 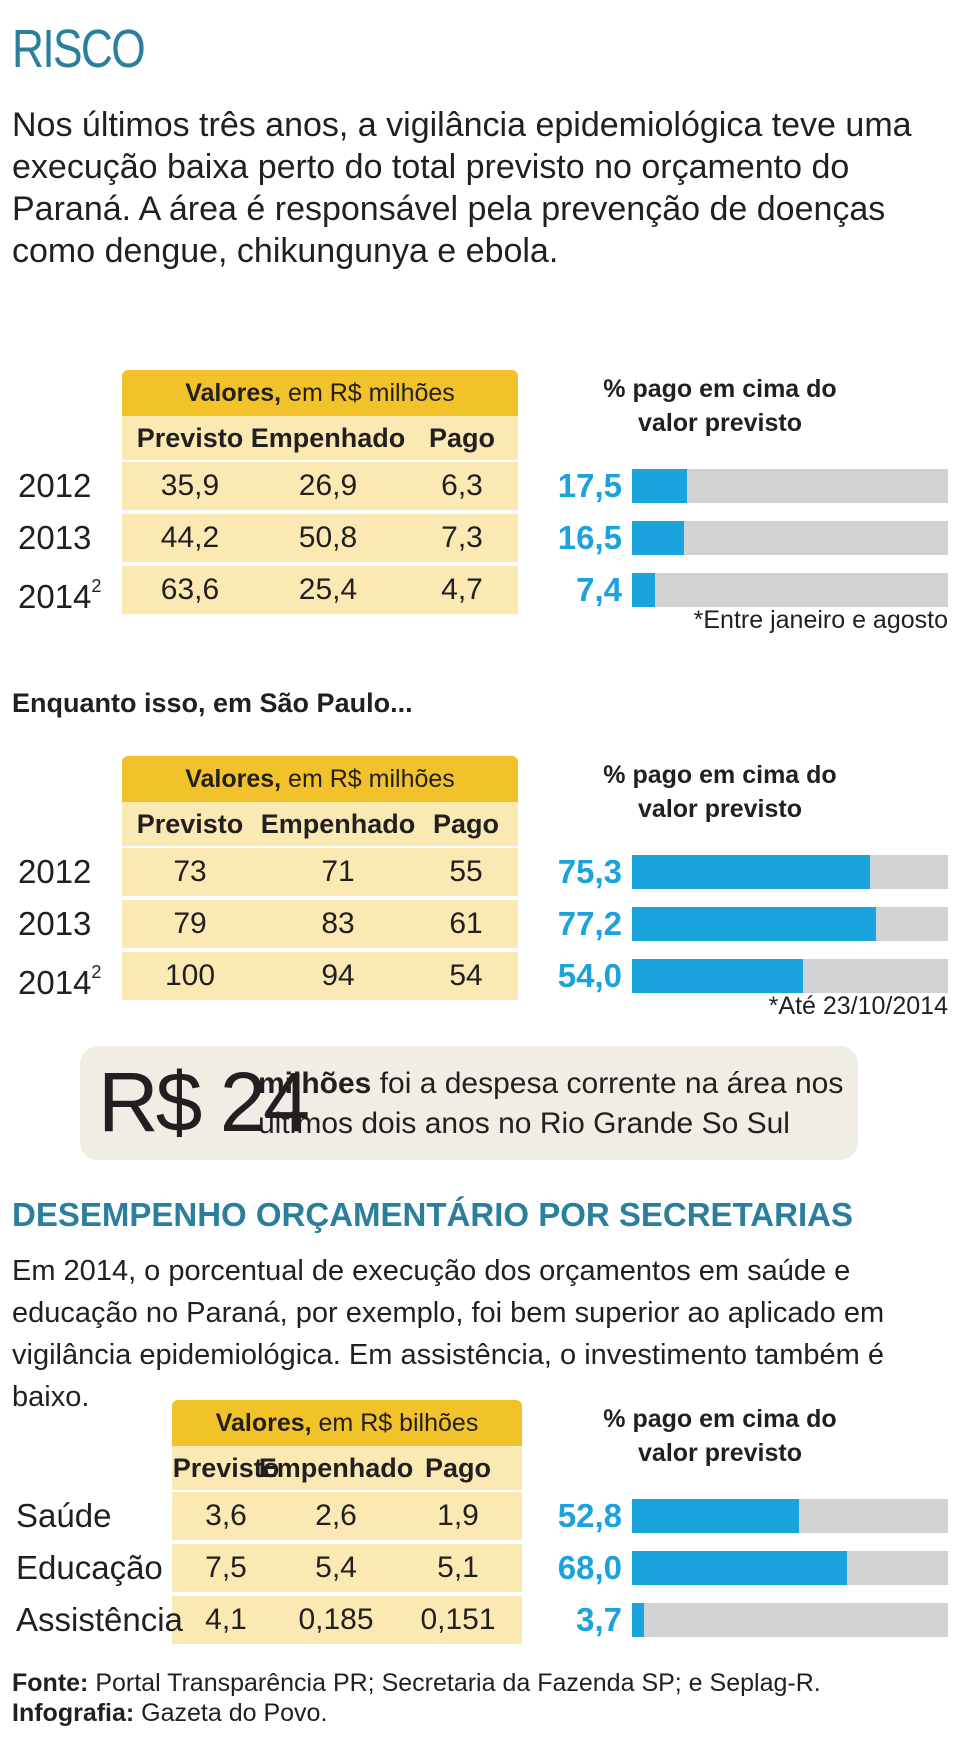 What do you see at coordinates (328, 485) in the screenshot?
I see `table-cell: 26,9` at bounding box center [328, 485].